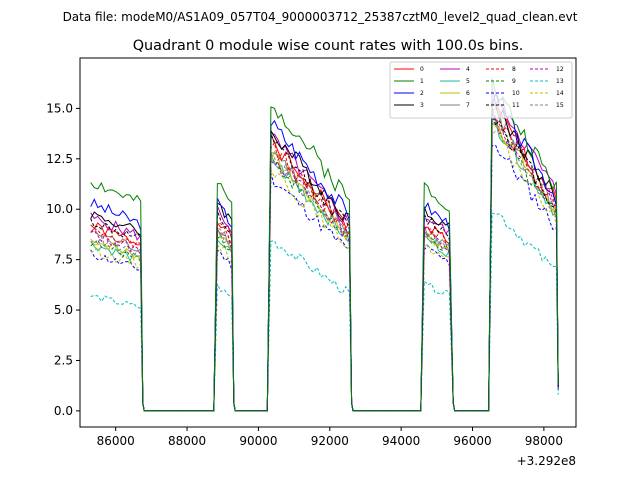 This screenshot has width=640, height=480. Describe the element at coordinates (63, 360) in the screenshot. I see `y-tick-label: 2.5` at that location.